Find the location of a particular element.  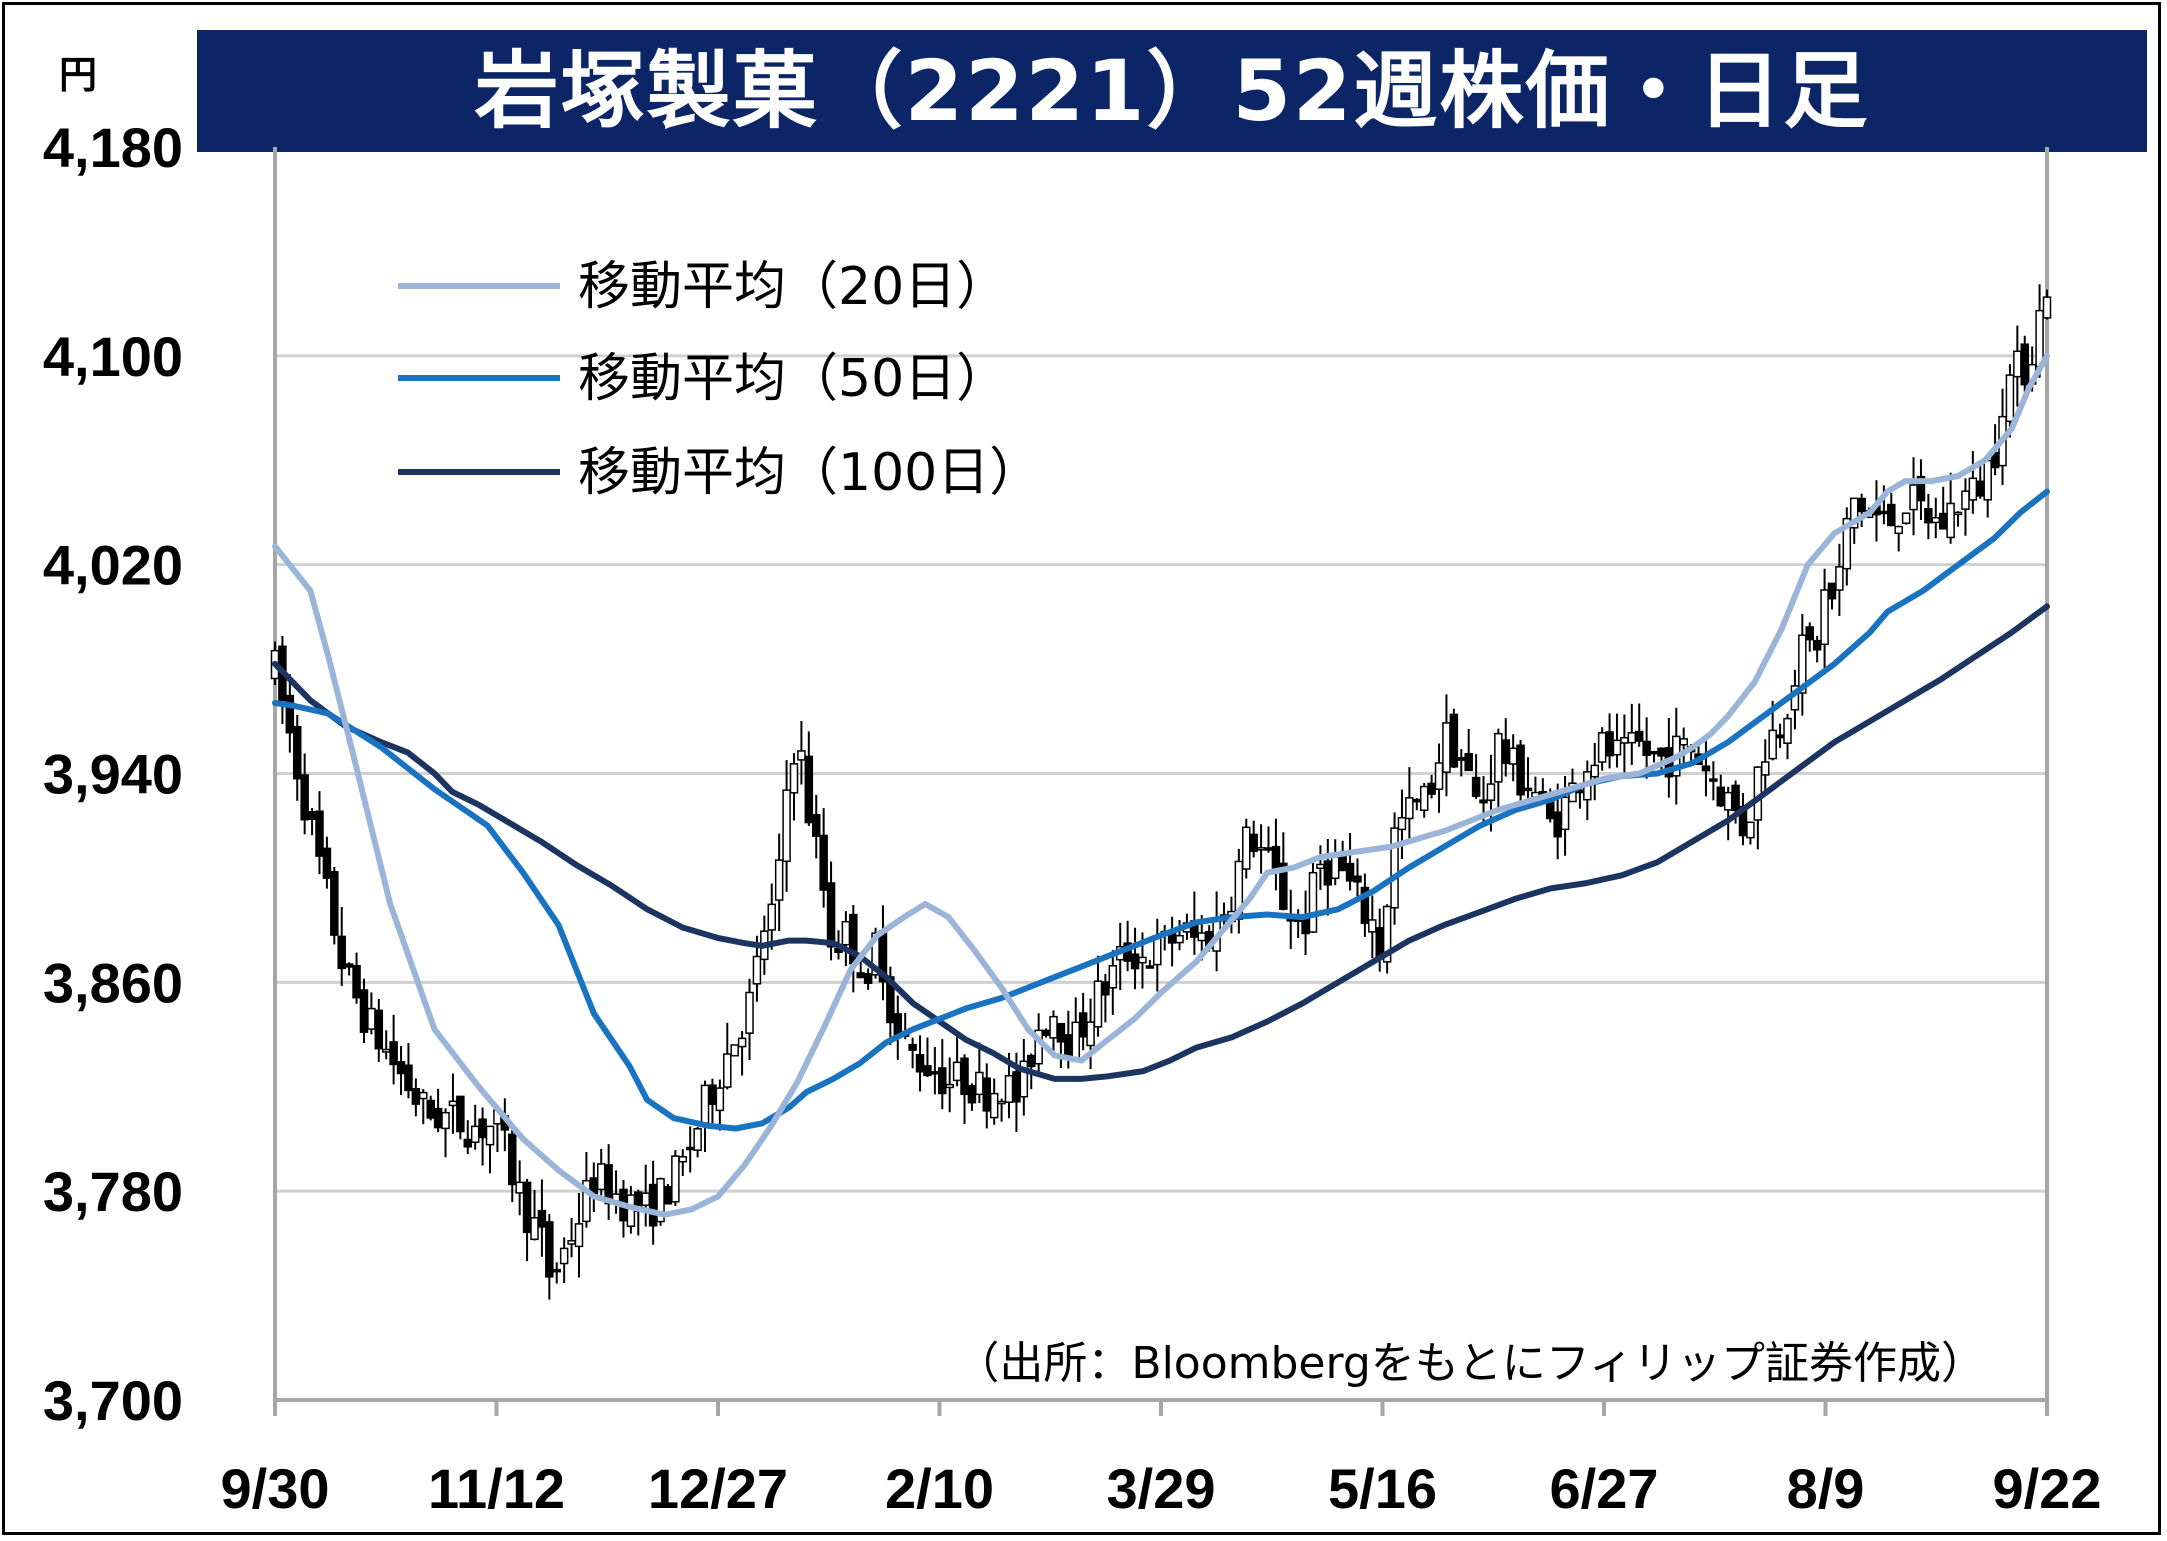

x-tick-label: 5/16 is located at coordinates (1382, 1488).